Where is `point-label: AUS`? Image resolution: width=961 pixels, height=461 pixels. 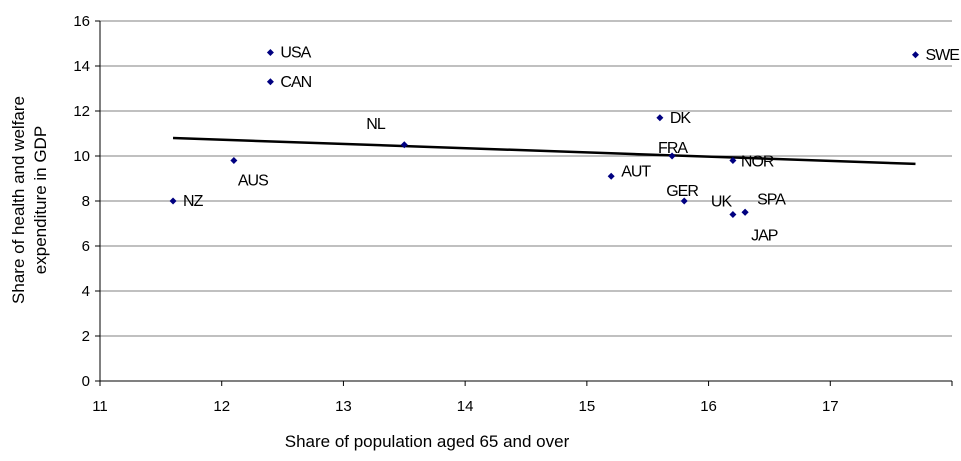
point-label: AUS is located at coordinates (253, 181).